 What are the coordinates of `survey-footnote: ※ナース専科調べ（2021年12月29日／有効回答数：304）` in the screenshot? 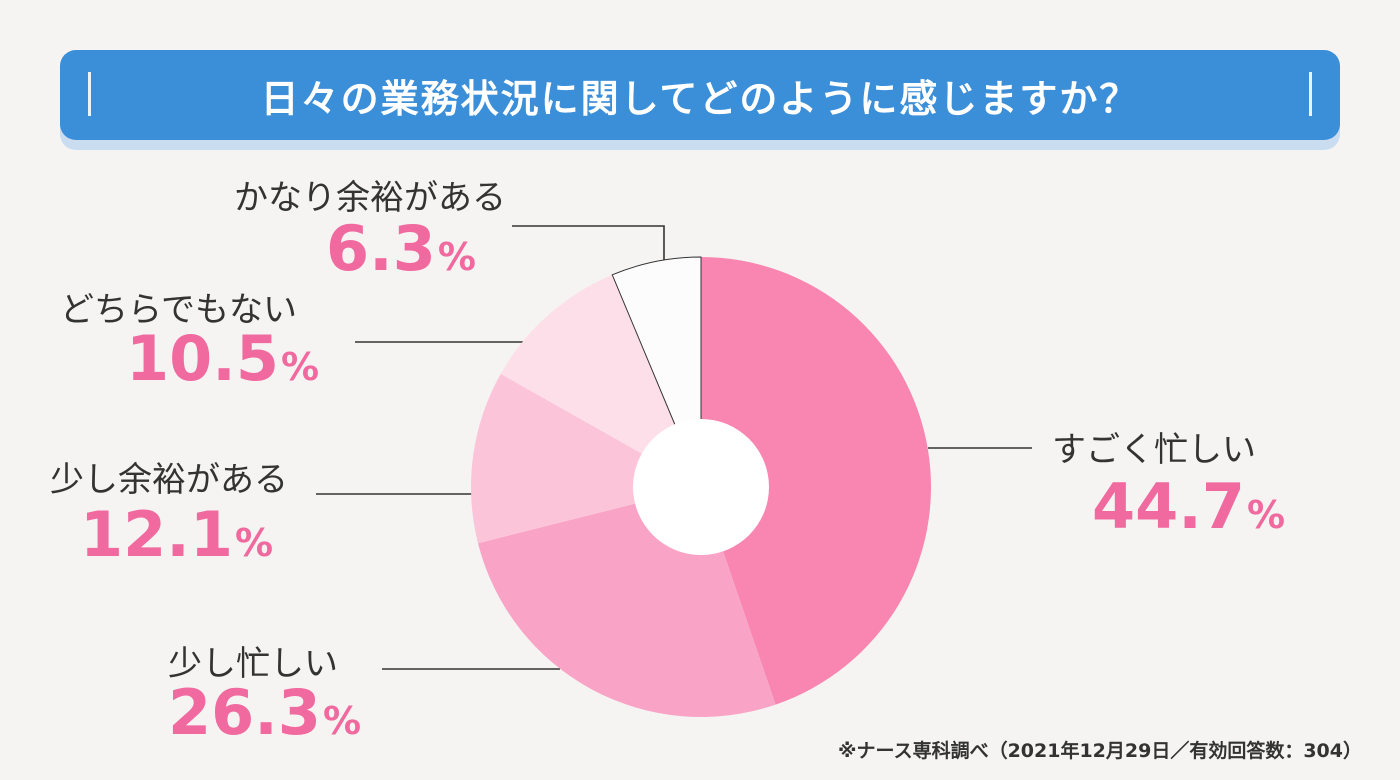 It's located at (1100, 751).